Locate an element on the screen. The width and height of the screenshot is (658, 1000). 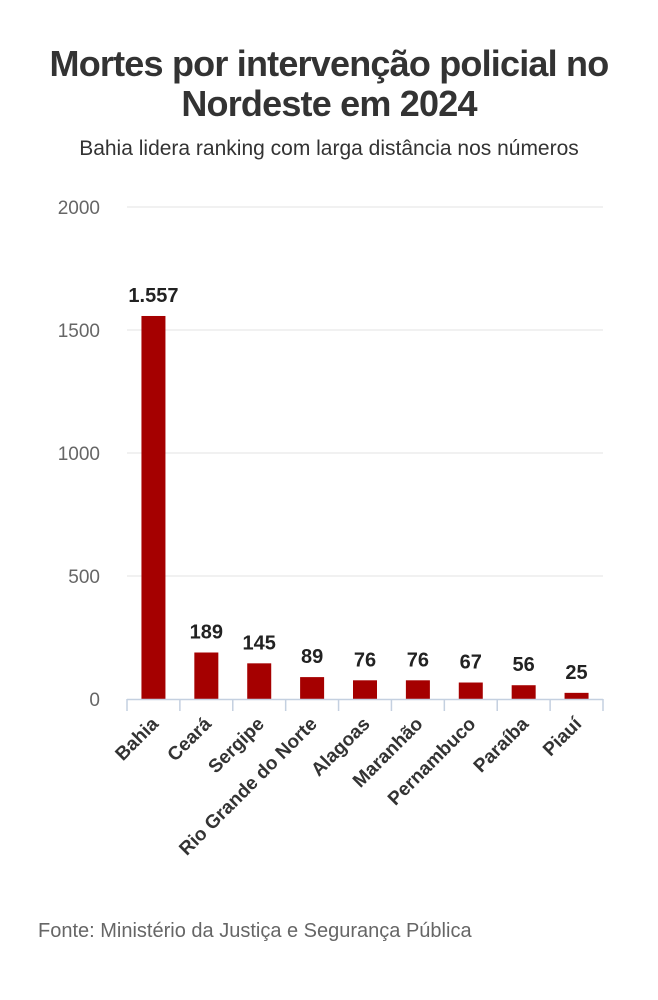
data-label: 56 is located at coordinates (524, 665).